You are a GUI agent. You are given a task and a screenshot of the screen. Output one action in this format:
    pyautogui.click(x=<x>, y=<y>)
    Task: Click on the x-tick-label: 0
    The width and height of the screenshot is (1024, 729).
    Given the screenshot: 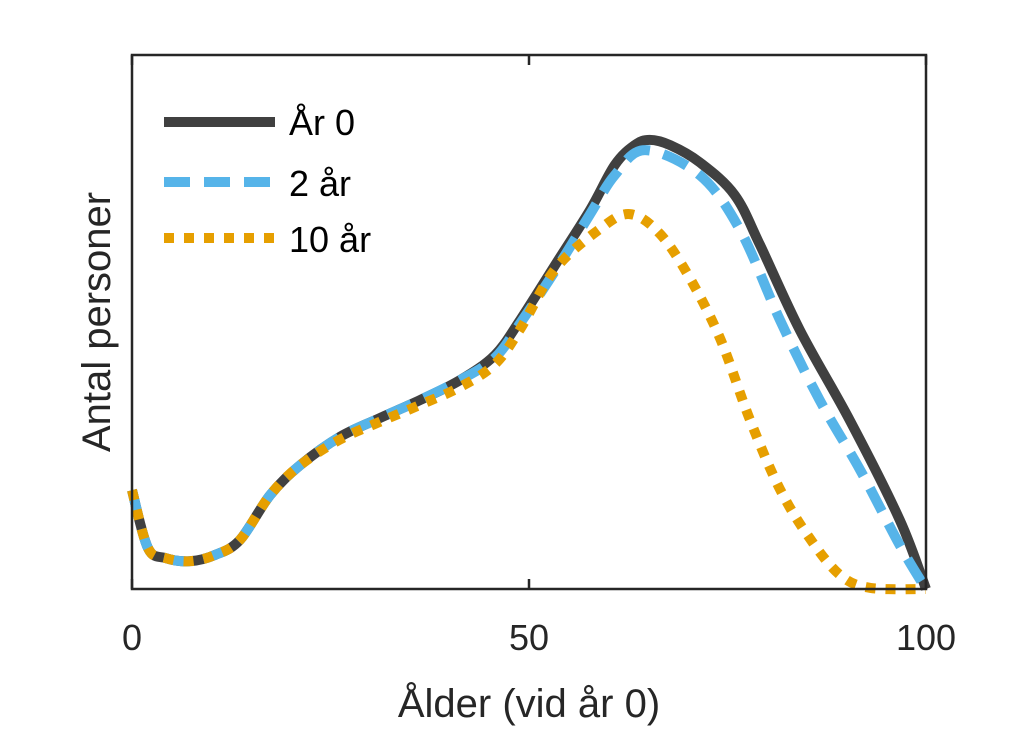 What is the action you would take?
    pyautogui.click(x=132, y=637)
    